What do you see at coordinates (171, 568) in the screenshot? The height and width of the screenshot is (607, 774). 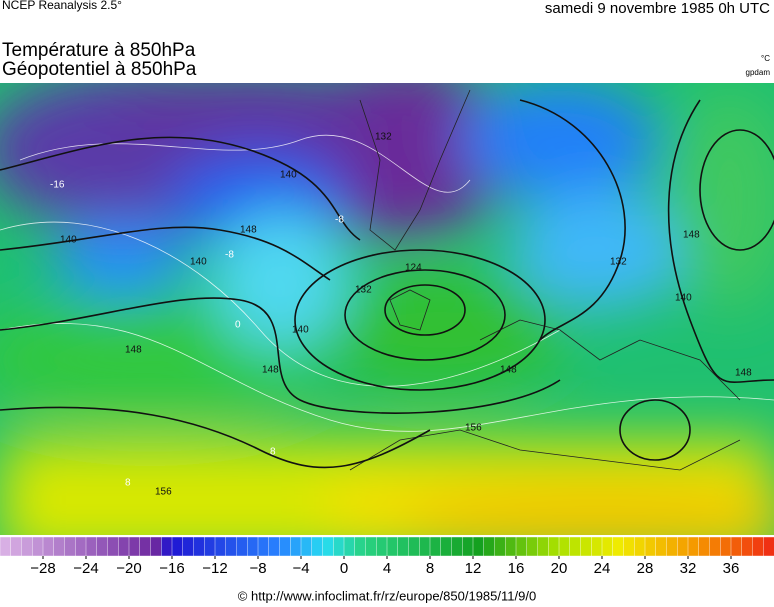 I see `tick-label: −16` at bounding box center [171, 568].